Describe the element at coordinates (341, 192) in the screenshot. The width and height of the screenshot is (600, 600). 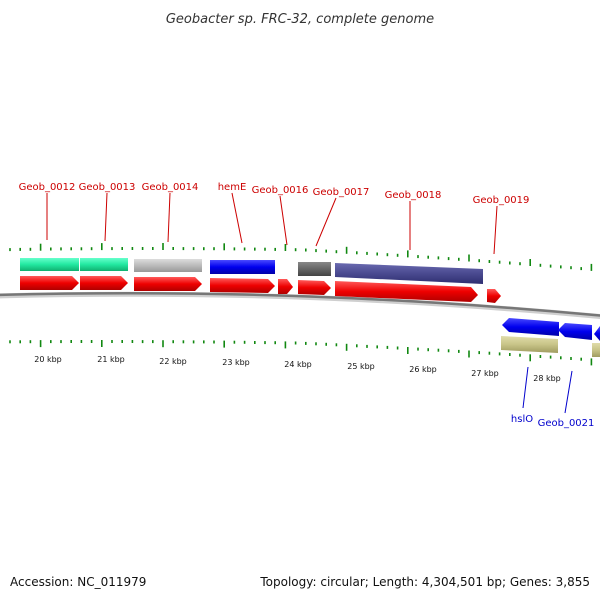
I see `gene-label-geob-0017: Geob_0017` at that location.